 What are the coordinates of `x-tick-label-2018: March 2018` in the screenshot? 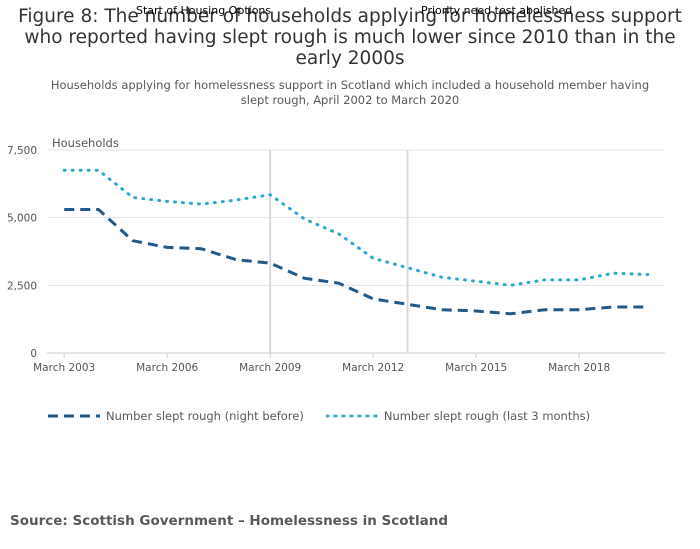 It's located at (579, 368).